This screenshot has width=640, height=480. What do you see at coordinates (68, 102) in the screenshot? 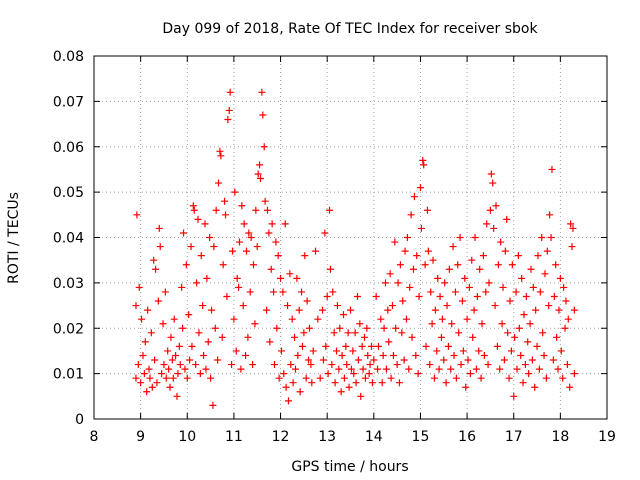
I see `y-tick-label: 0.07` at bounding box center [68, 102].